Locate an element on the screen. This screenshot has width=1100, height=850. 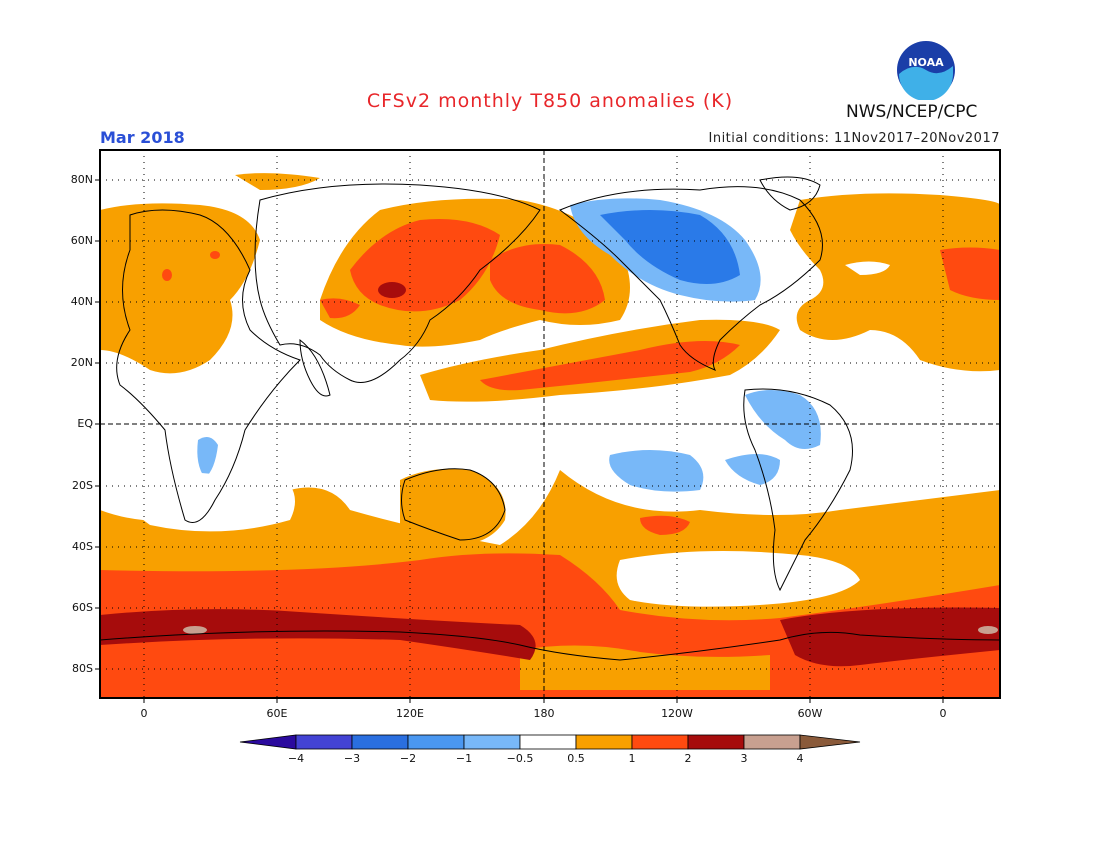
lon-label: 180 is located at coordinates (544, 713).